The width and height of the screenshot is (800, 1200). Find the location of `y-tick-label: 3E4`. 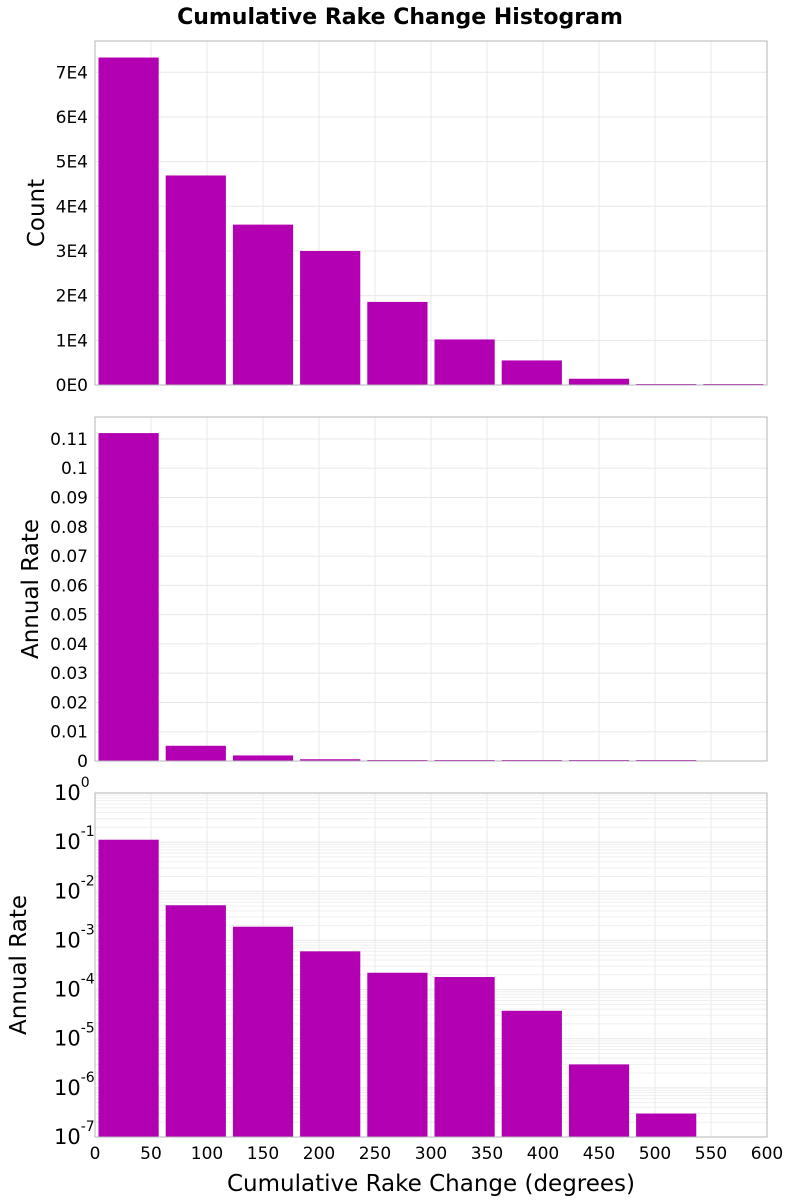

y-tick-label: 3E4 is located at coordinates (72, 252).